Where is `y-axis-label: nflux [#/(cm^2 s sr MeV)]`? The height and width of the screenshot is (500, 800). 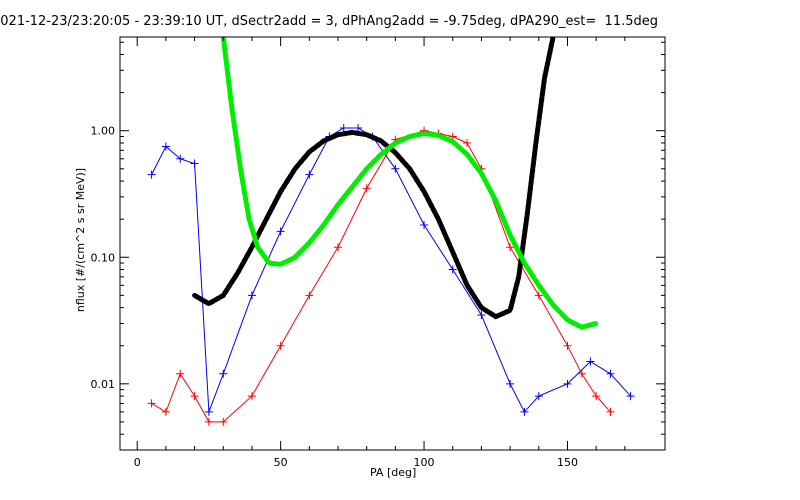 y-axis-label: nflux [#/(cm^2 s sr MeV)] is located at coordinates (80, 240).